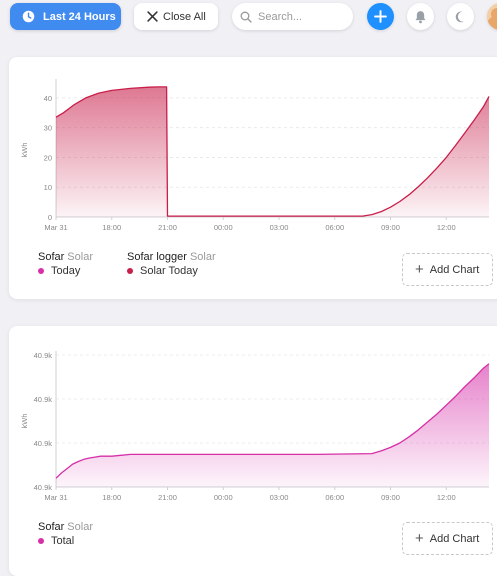 The image size is (497, 576). What do you see at coordinates (28, 16) in the screenshot?
I see `clock-icon` at bounding box center [28, 16].